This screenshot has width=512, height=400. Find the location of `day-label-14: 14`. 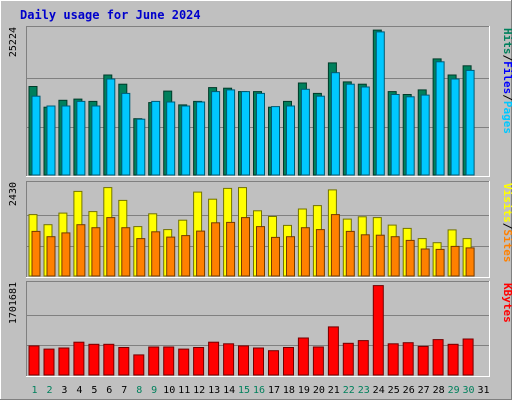

day-label-14: 14 is located at coordinates (229, 390).